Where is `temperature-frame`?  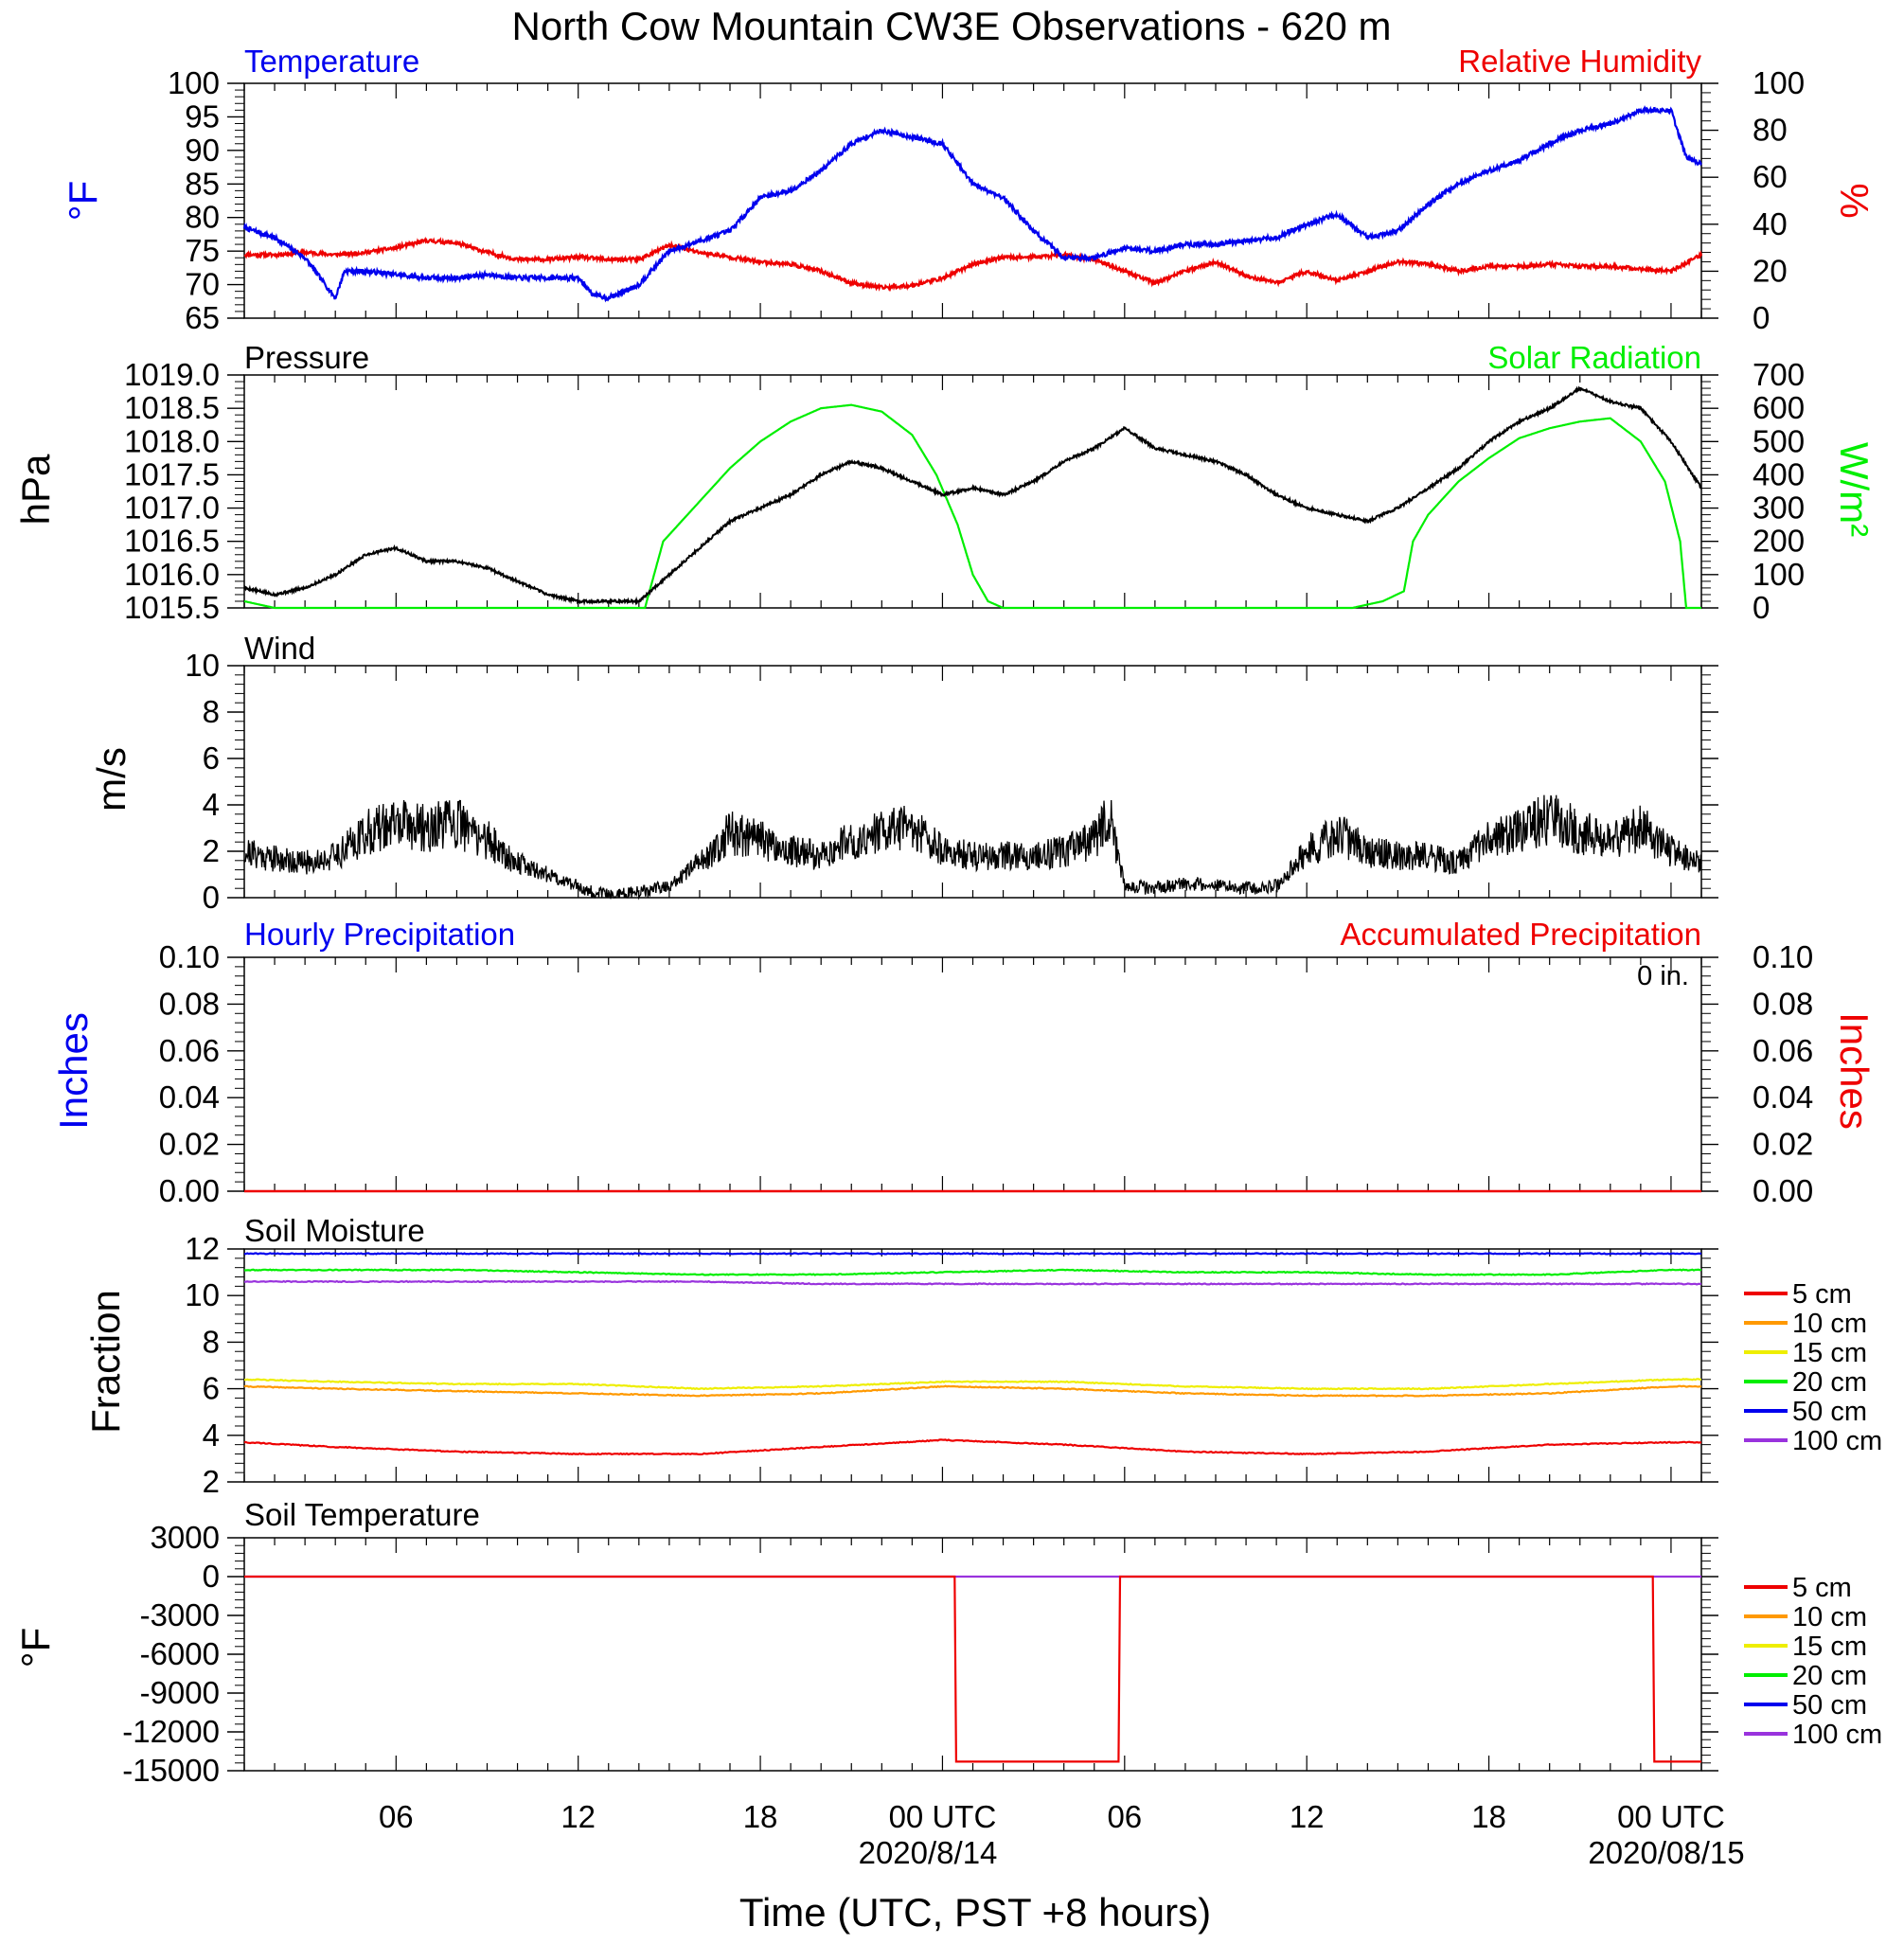 temperature-frame is located at coordinates (973, 200).